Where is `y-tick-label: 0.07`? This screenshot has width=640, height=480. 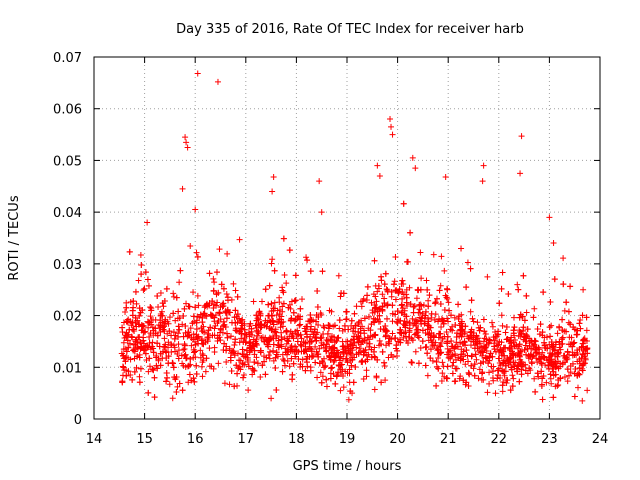 y-tick-label: 0.07 is located at coordinates (67, 58).